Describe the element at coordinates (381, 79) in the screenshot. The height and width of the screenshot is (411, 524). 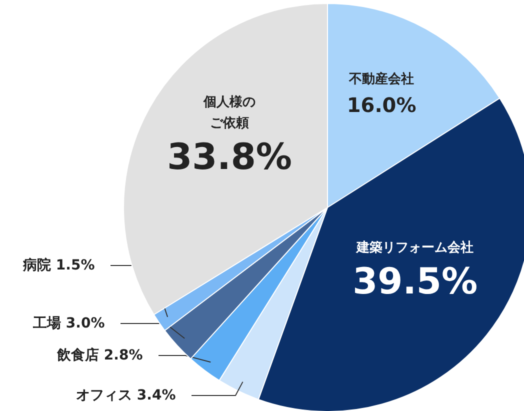
I see `slice-label: 不動産会社` at that location.